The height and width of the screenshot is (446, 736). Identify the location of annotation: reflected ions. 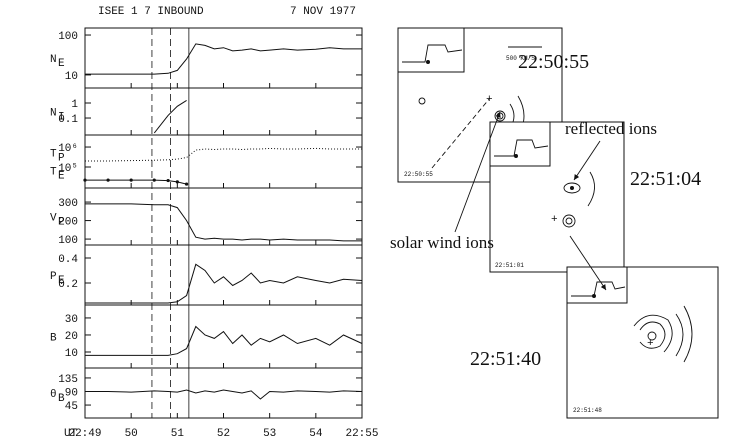
(611, 128).